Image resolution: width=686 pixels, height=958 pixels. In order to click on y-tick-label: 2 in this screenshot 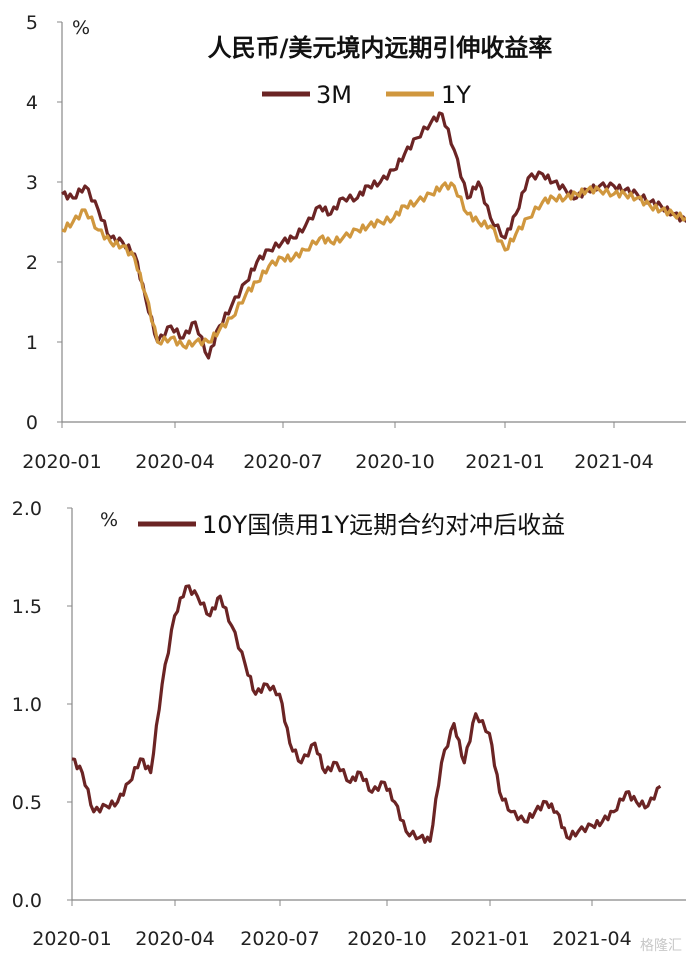, I will do `click(32, 263)`.